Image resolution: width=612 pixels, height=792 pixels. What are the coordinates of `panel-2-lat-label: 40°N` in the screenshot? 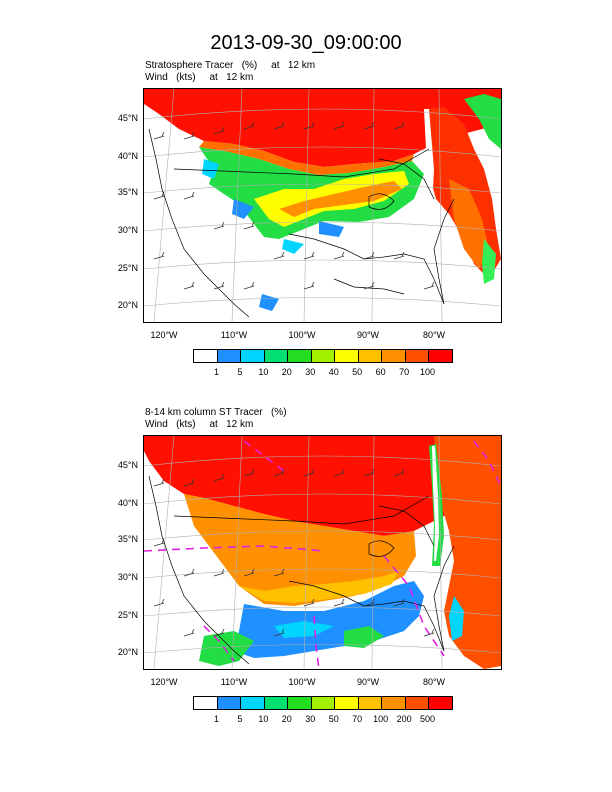 It's located at (127, 503).